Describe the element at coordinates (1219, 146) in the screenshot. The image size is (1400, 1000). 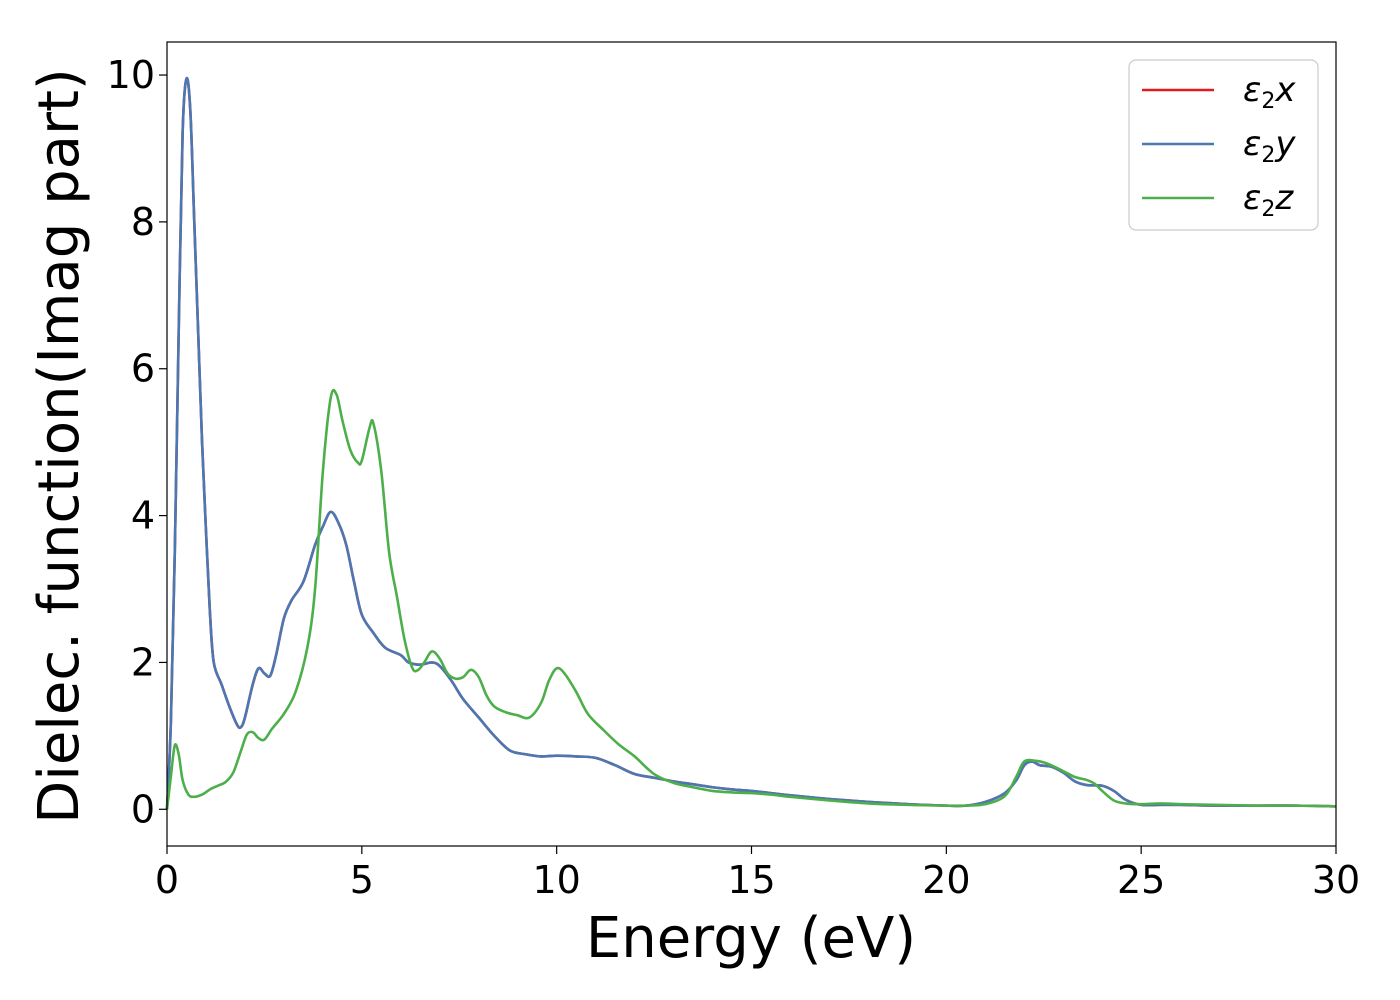
I see `legend-items: ε2x ε2y ε2z` at that location.